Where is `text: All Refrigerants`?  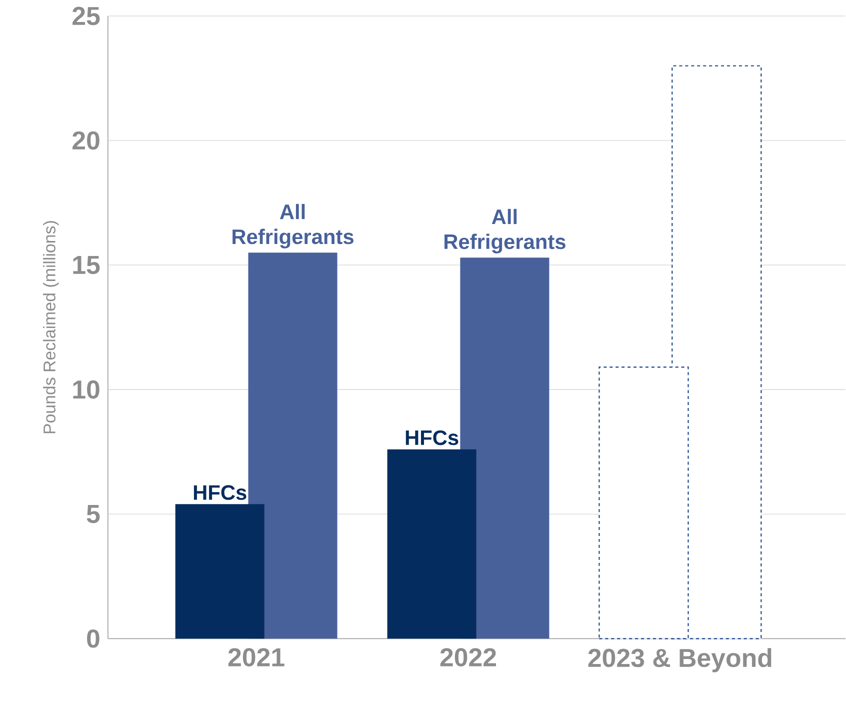
text: All Refrigerants is located at coordinates (505, 231).